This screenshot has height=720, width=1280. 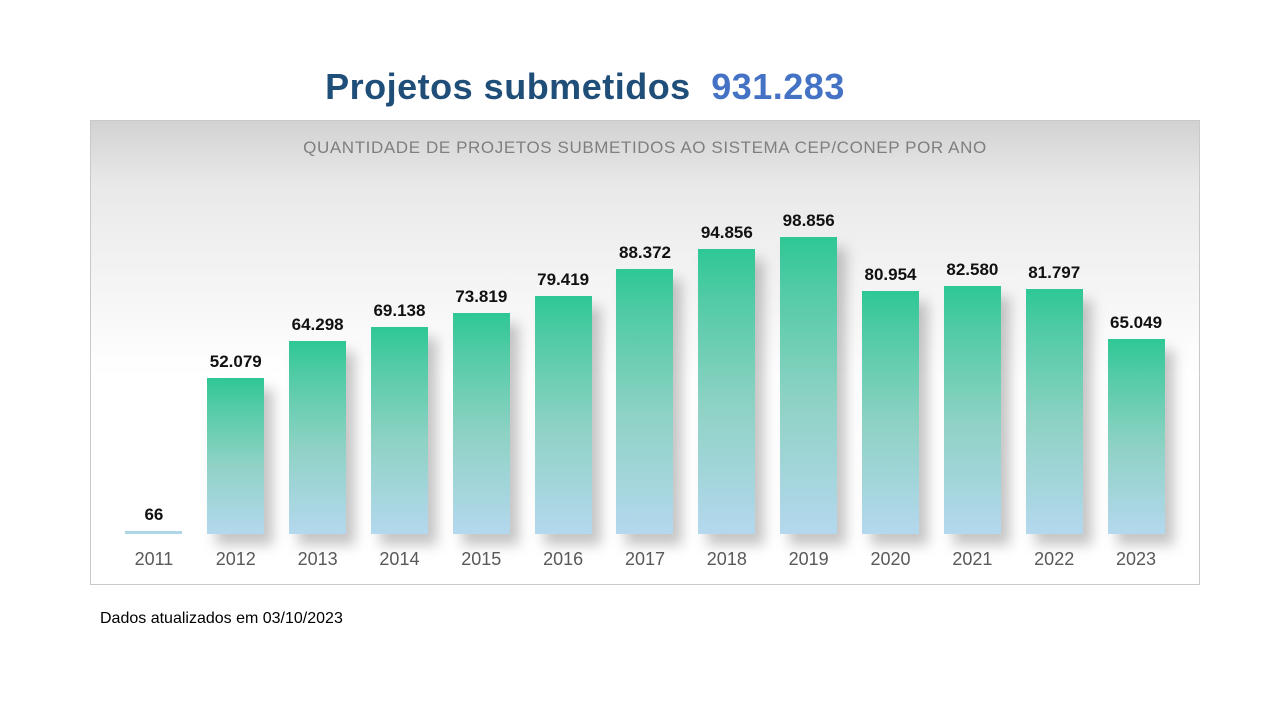 I want to click on bar-value-label: 52.079, so click(x=235, y=361).